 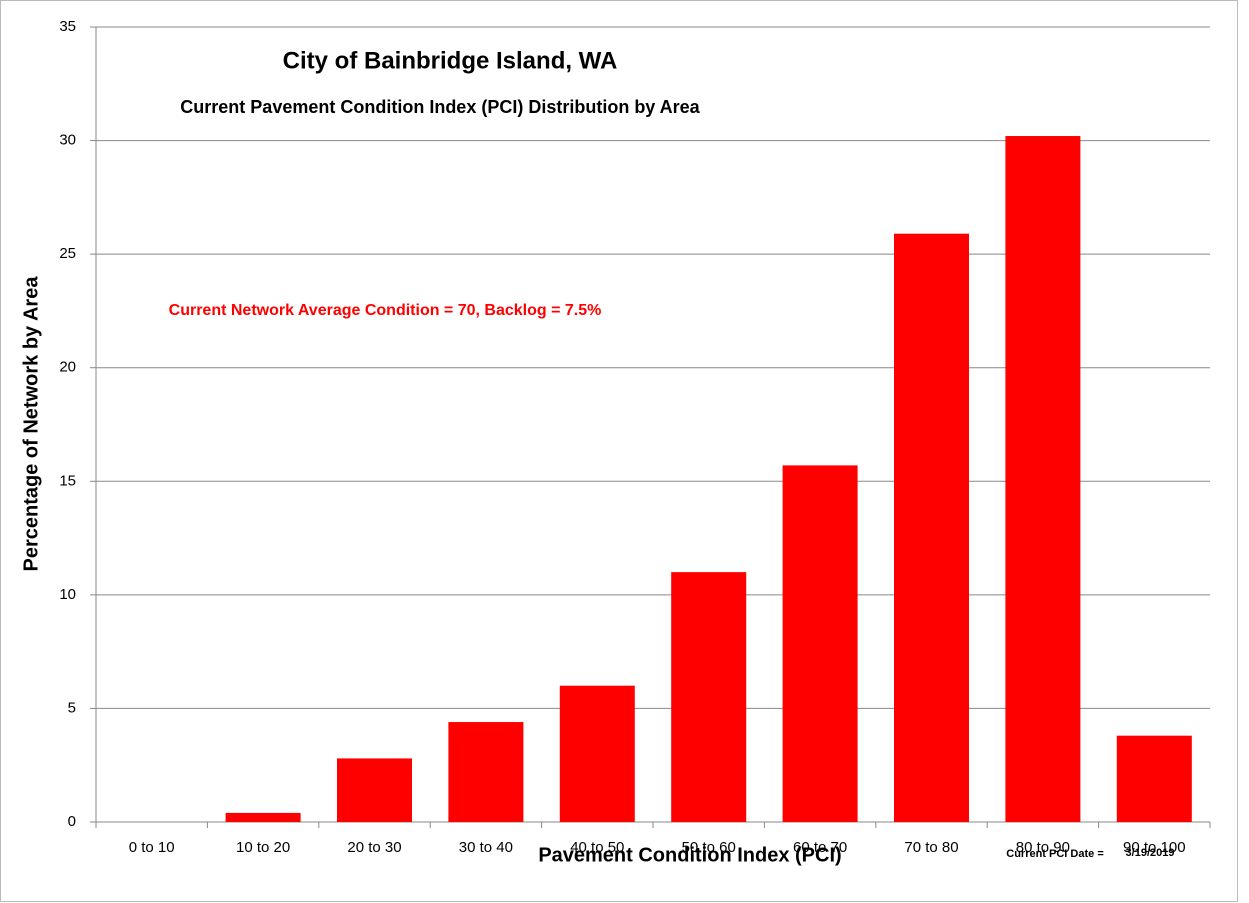 What do you see at coordinates (820, 847) in the screenshot?
I see `x-tick-label: 60 to 70` at bounding box center [820, 847].